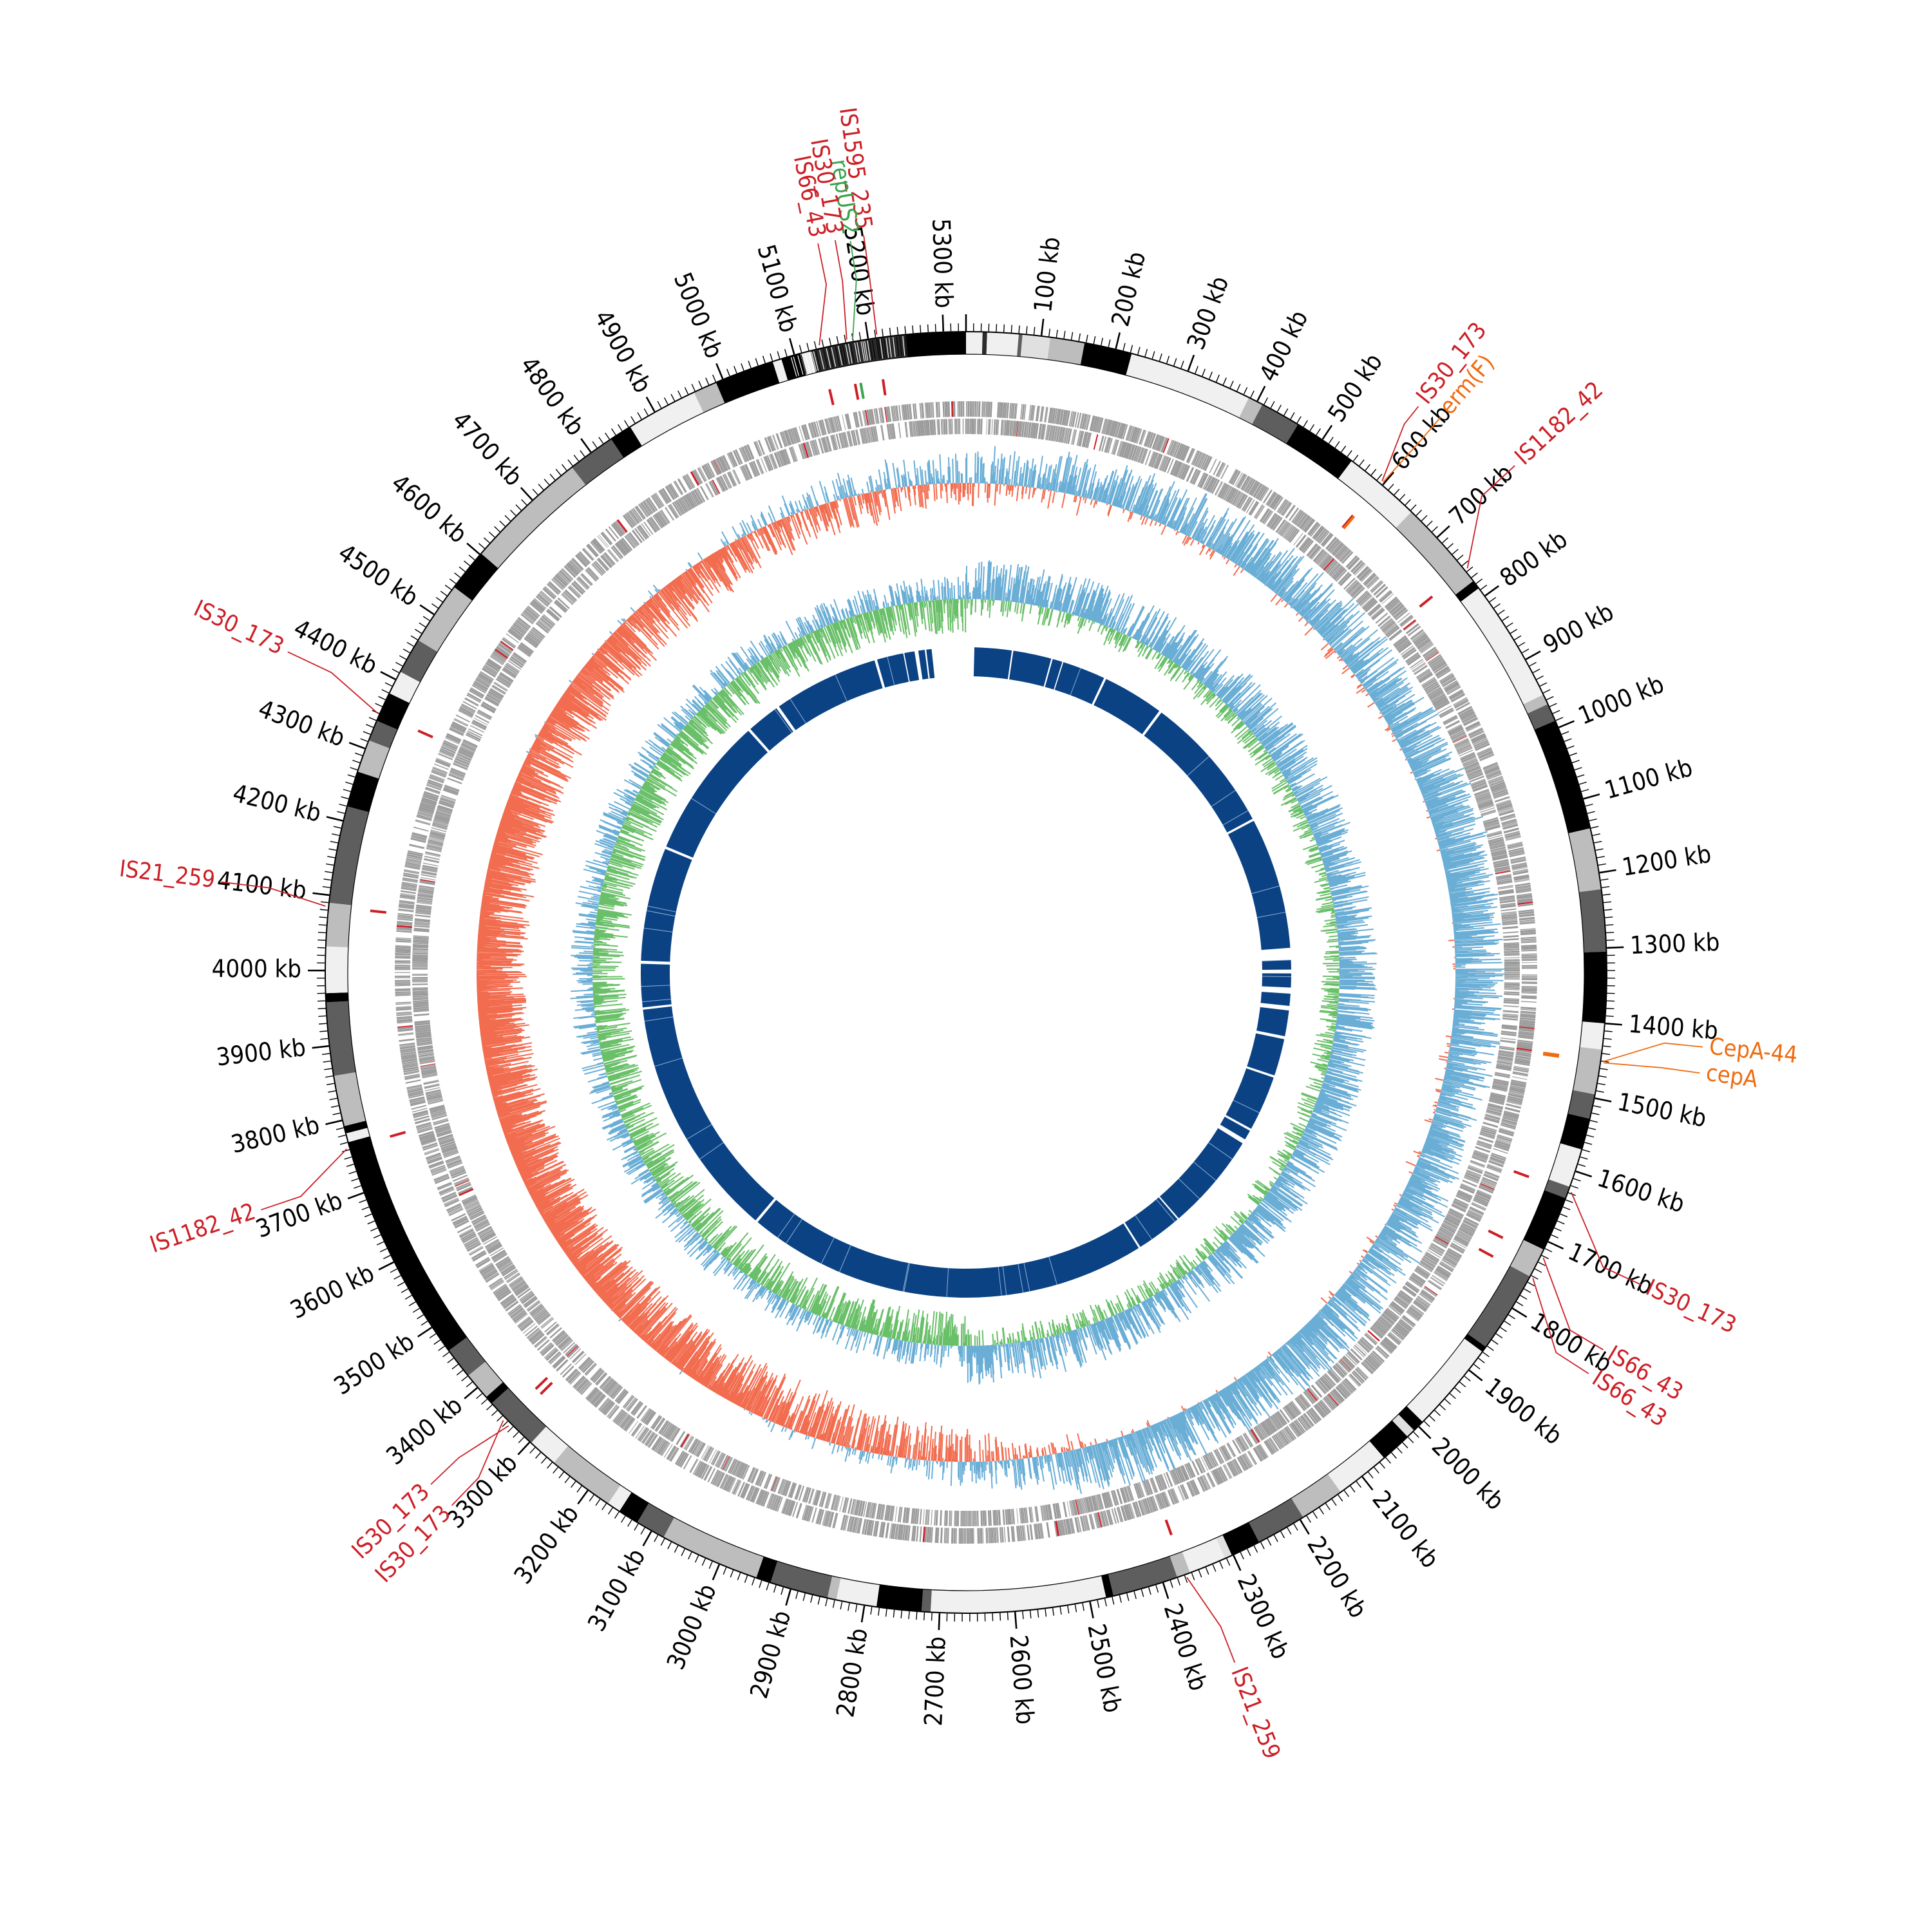 Image resolution: width=1932 pixels, height=1932 pixels. What do you see at coordinates (1349, 522) in the screenshot?
I see `feature-marker` at bounding box center [1349, 522].